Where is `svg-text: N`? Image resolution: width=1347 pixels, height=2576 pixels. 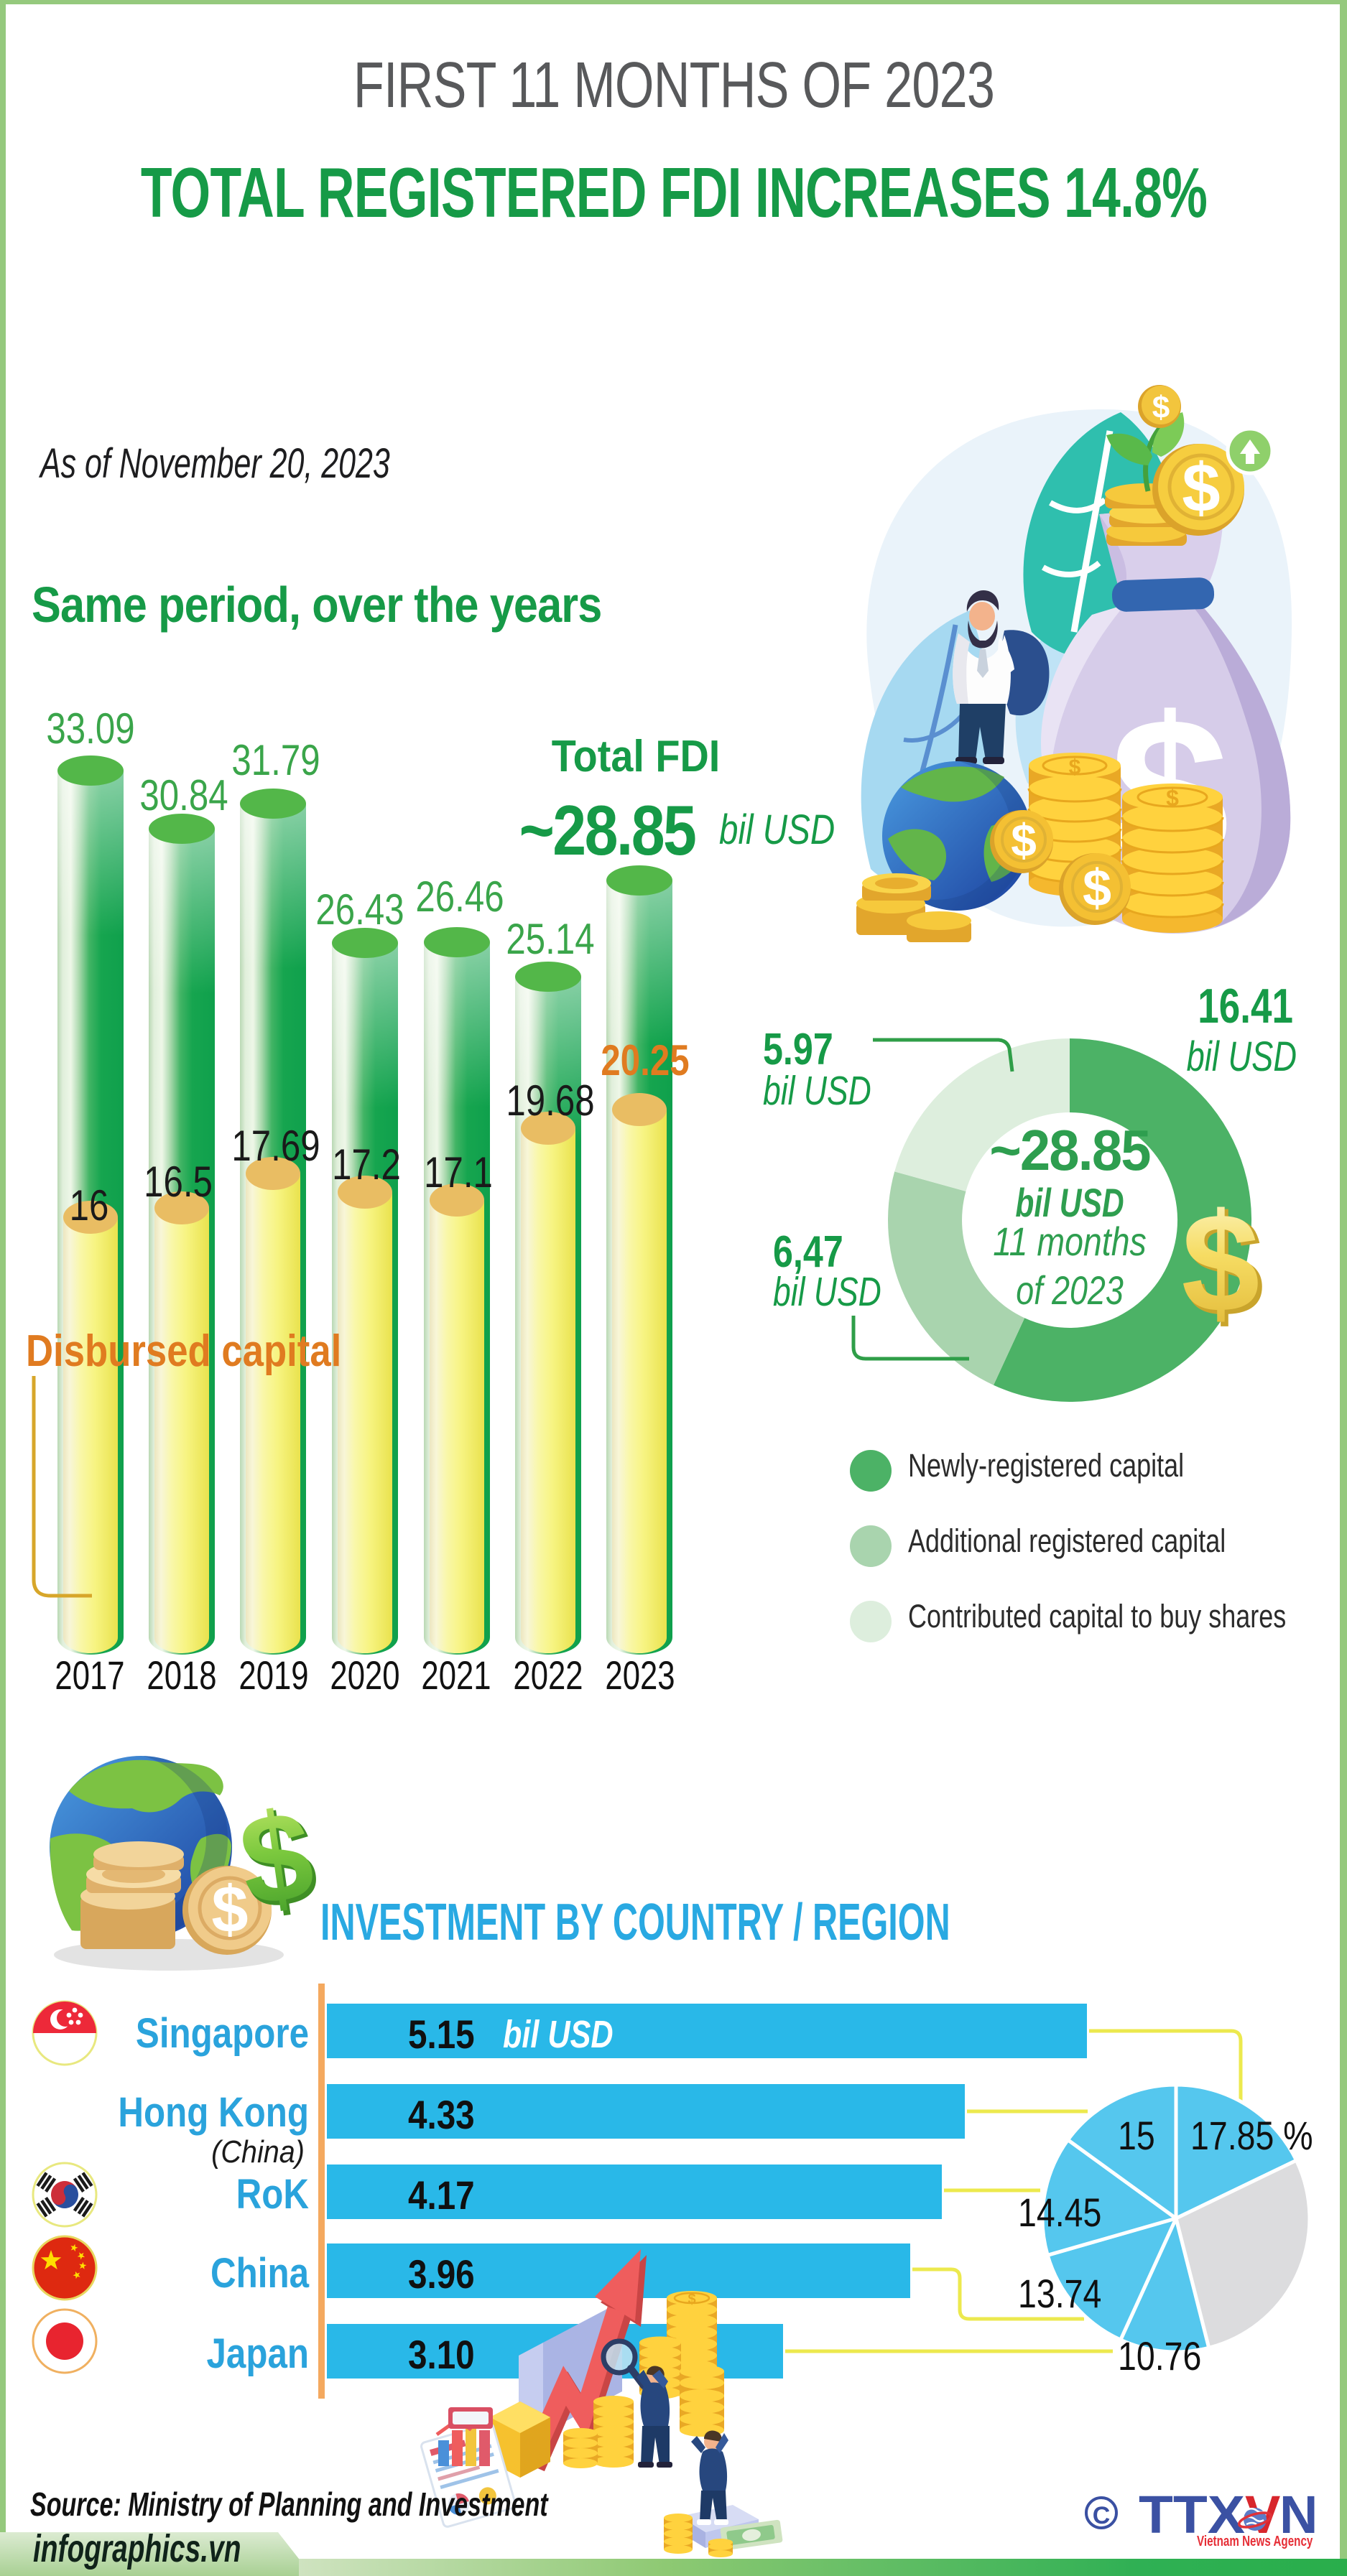
svg-text: N is located at coordinates (1298, 2514).